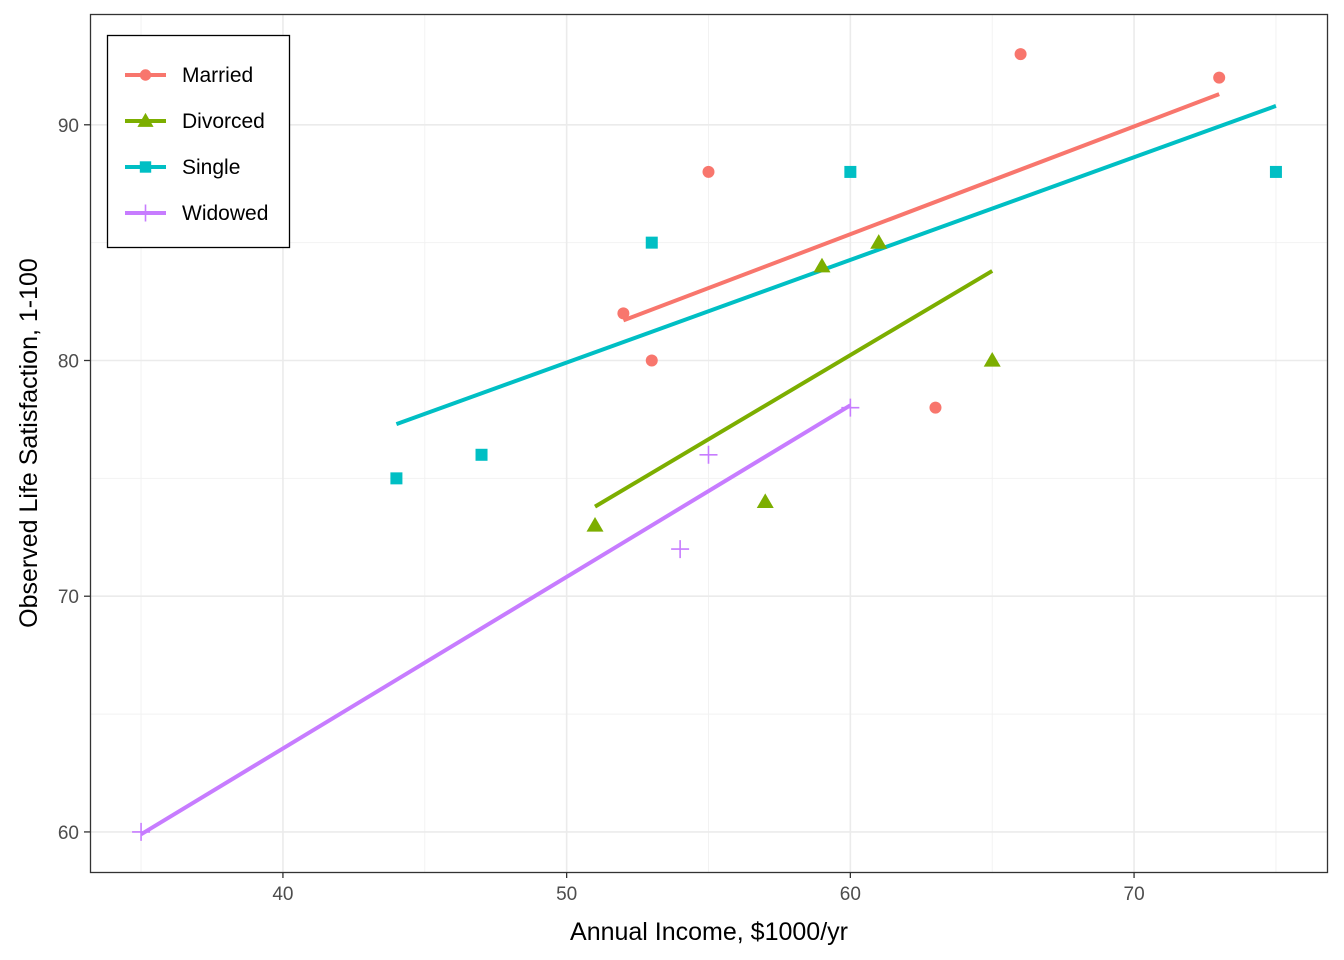 This screenshot has width=1344, height=960. I want to click on y-tick-label: 70, so click(68, 597).